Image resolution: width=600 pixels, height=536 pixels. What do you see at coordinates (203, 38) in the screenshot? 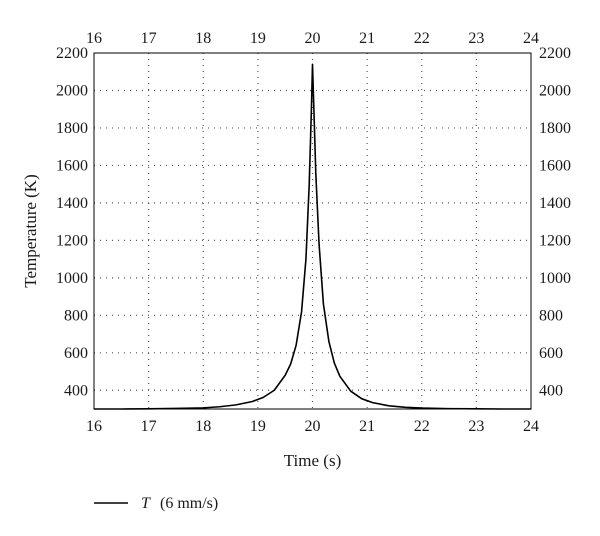
I see `x-tick-label-top: 18` at bounding box center [203, 38].